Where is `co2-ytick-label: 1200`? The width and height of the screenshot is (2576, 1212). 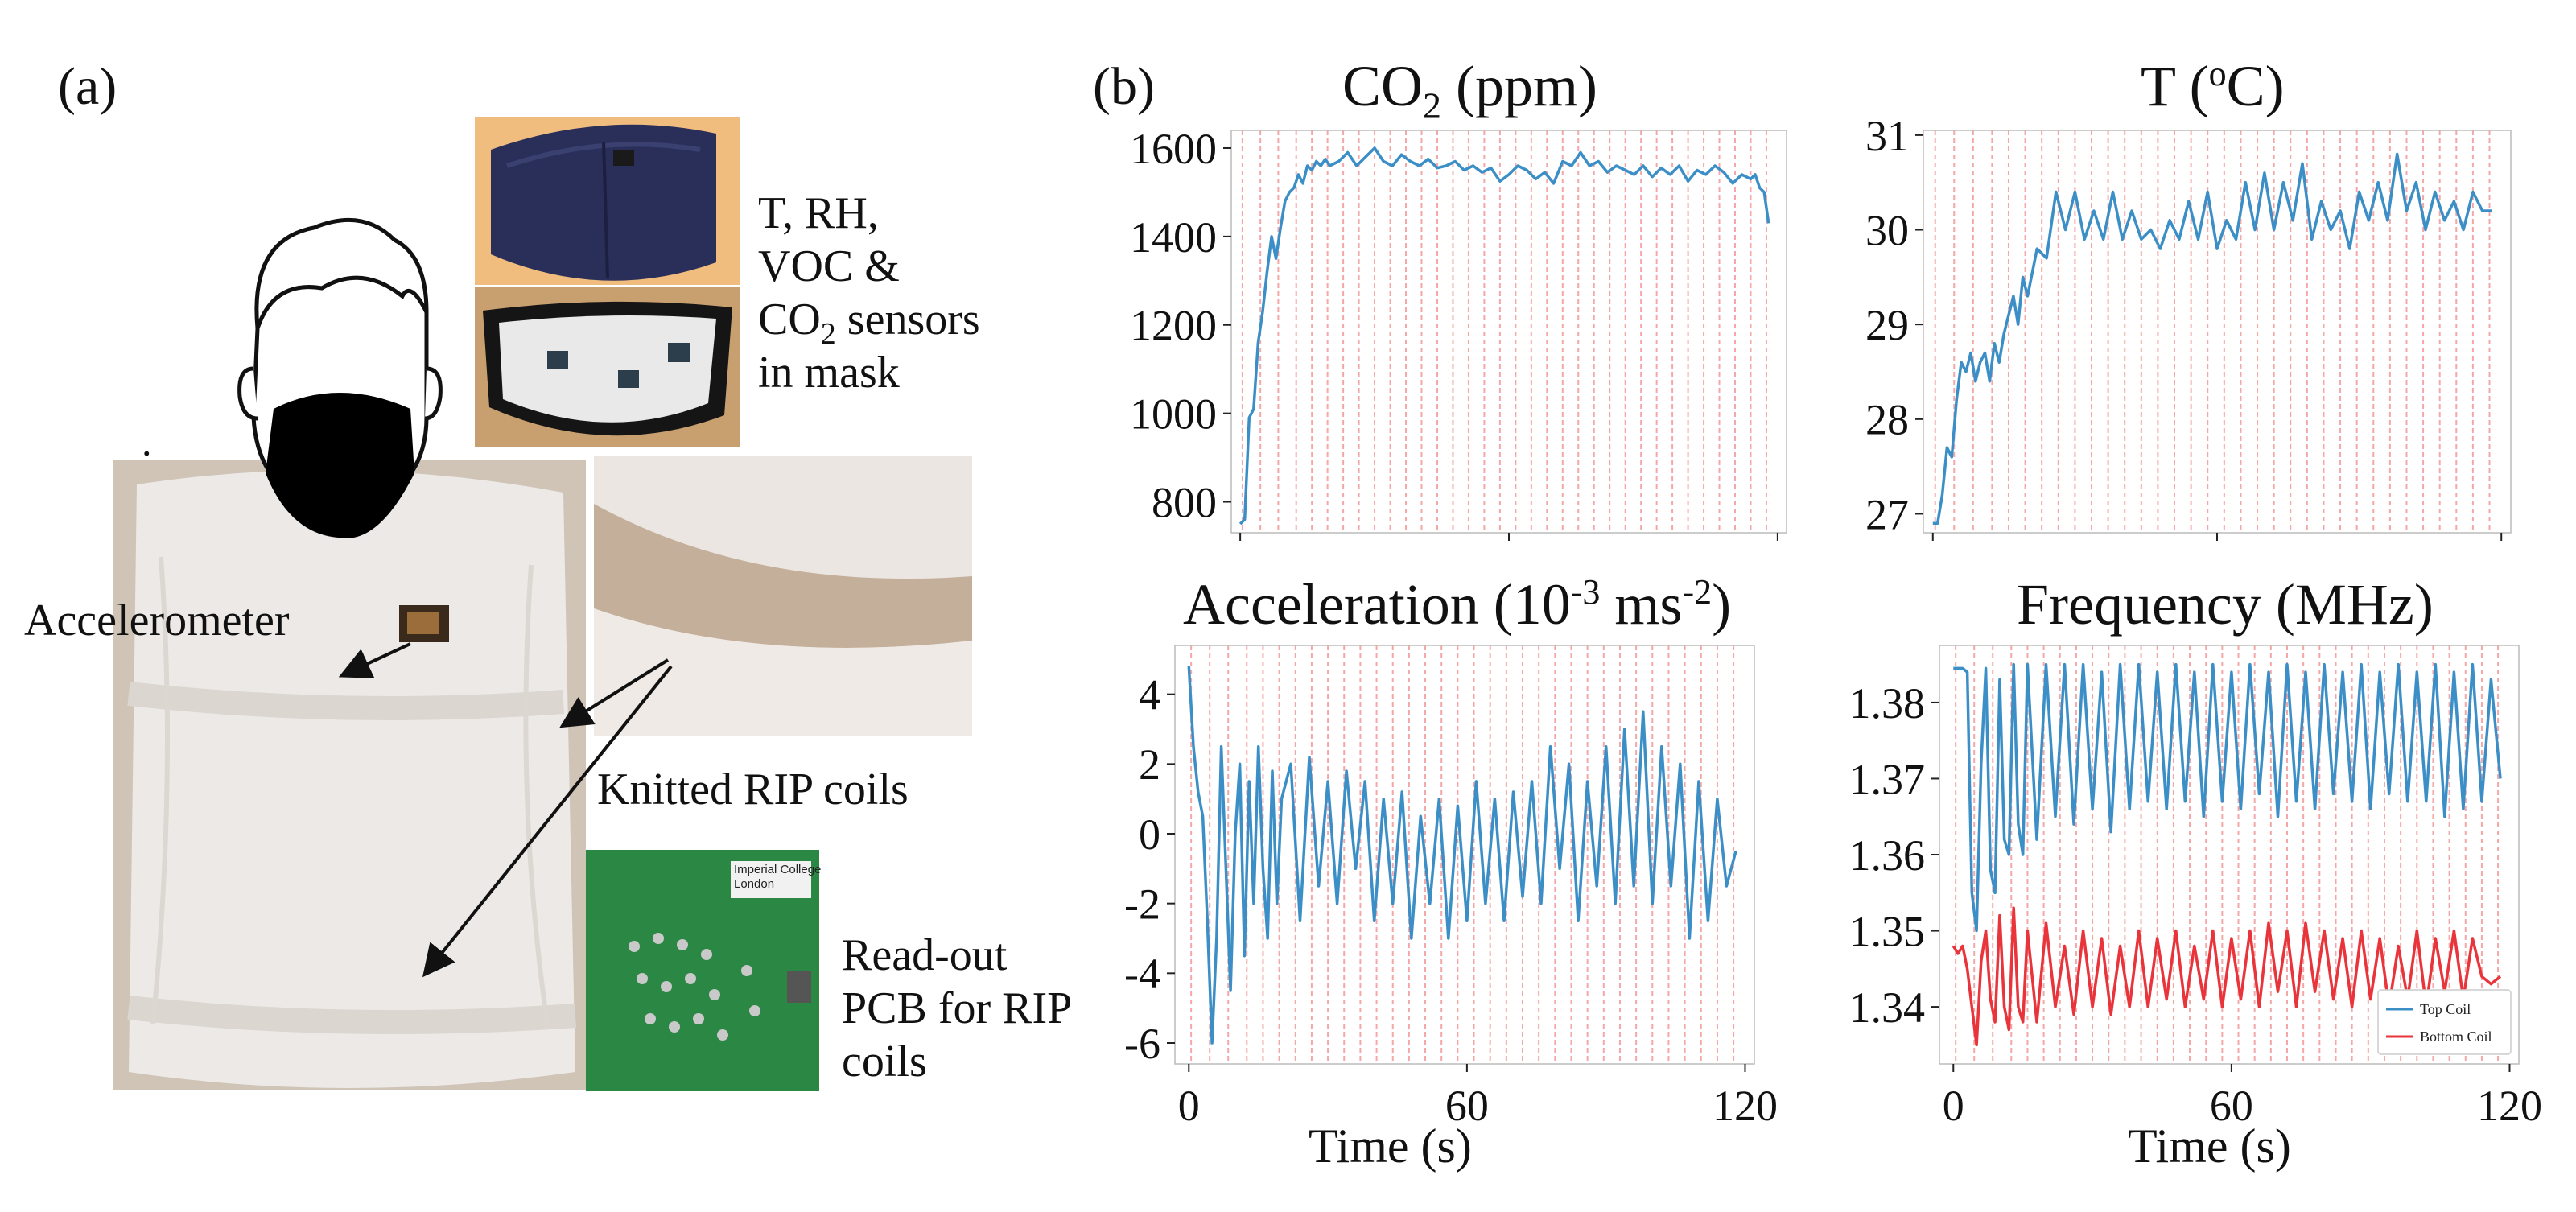 co2-ytick-label: 1200 is located at coordinates (1173, 326).